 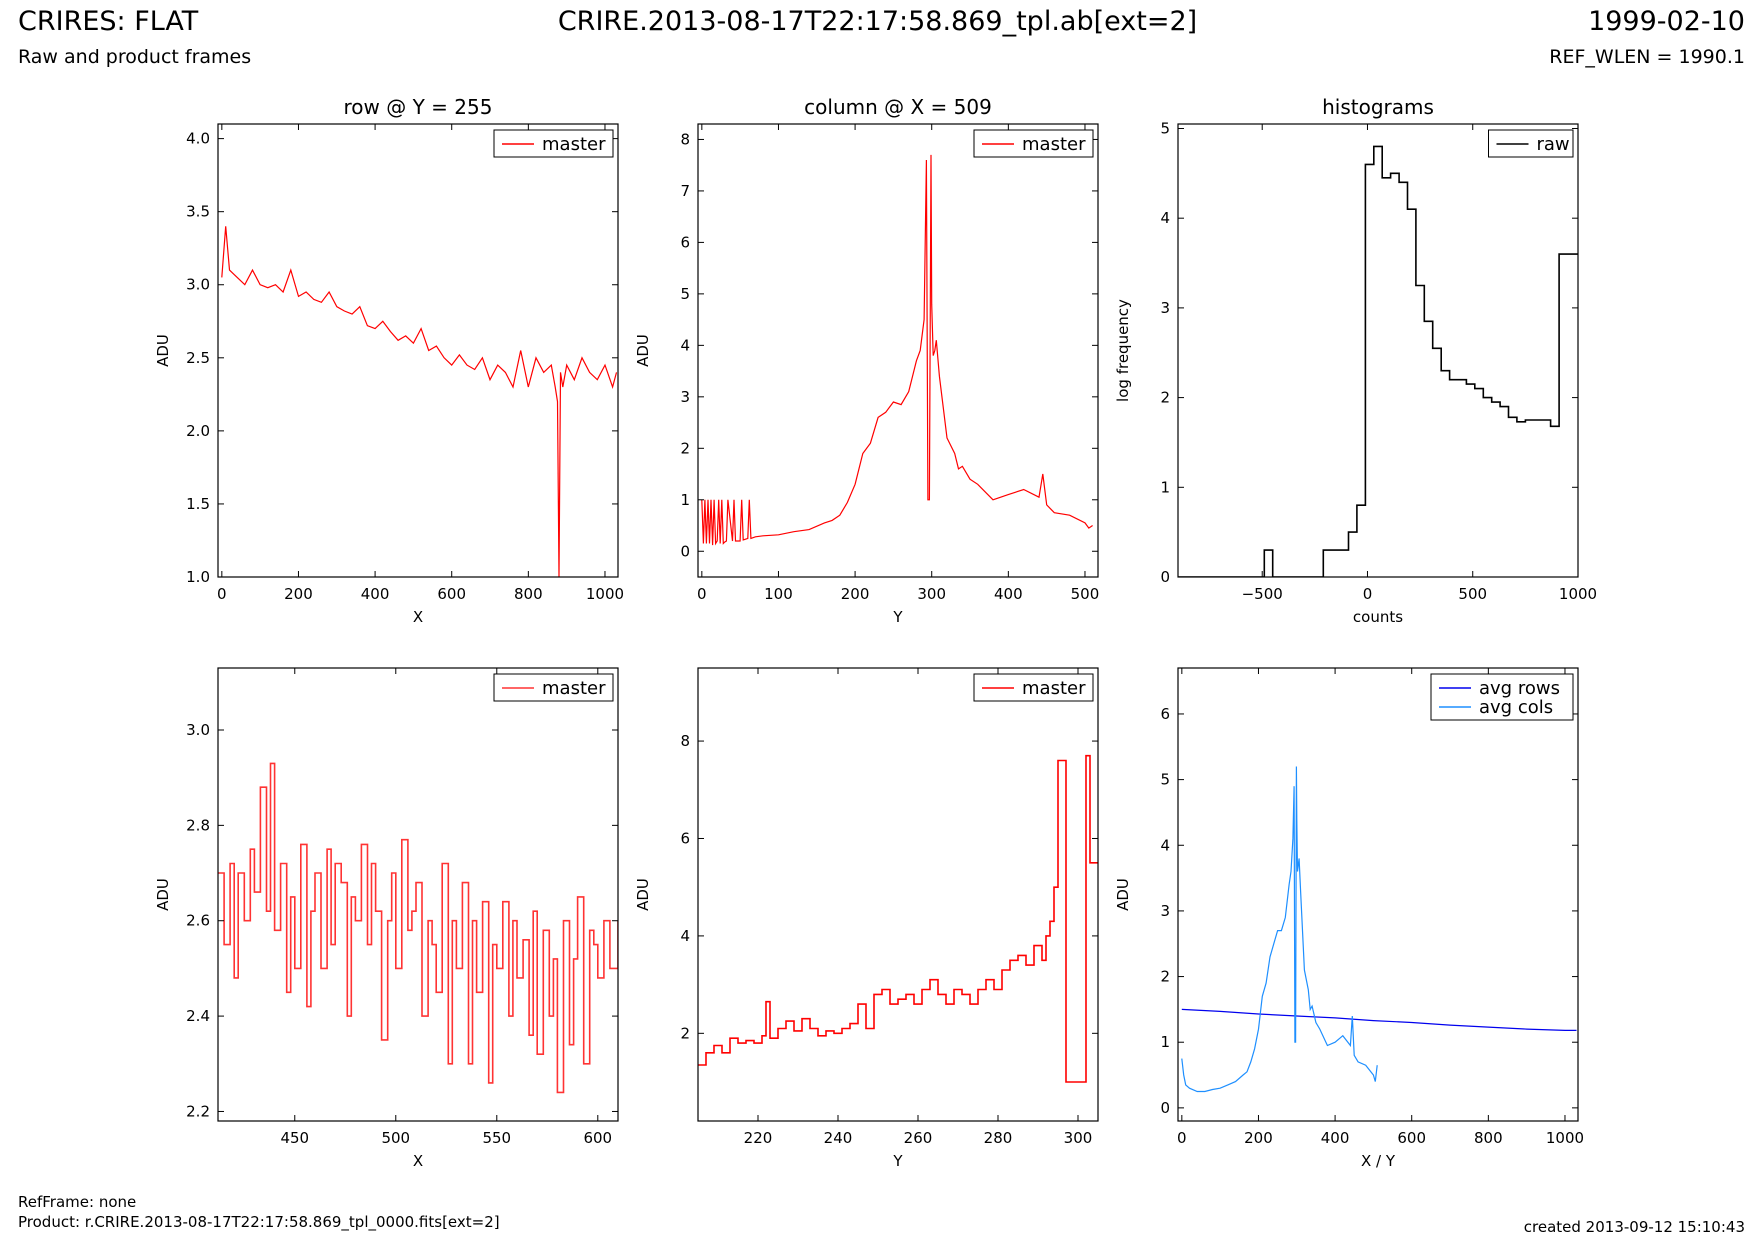 What do you see at coordinates (1379, 1020) in the screenshot?
I see `series-line-avg-rows` at bounding box center [1379, 1020].